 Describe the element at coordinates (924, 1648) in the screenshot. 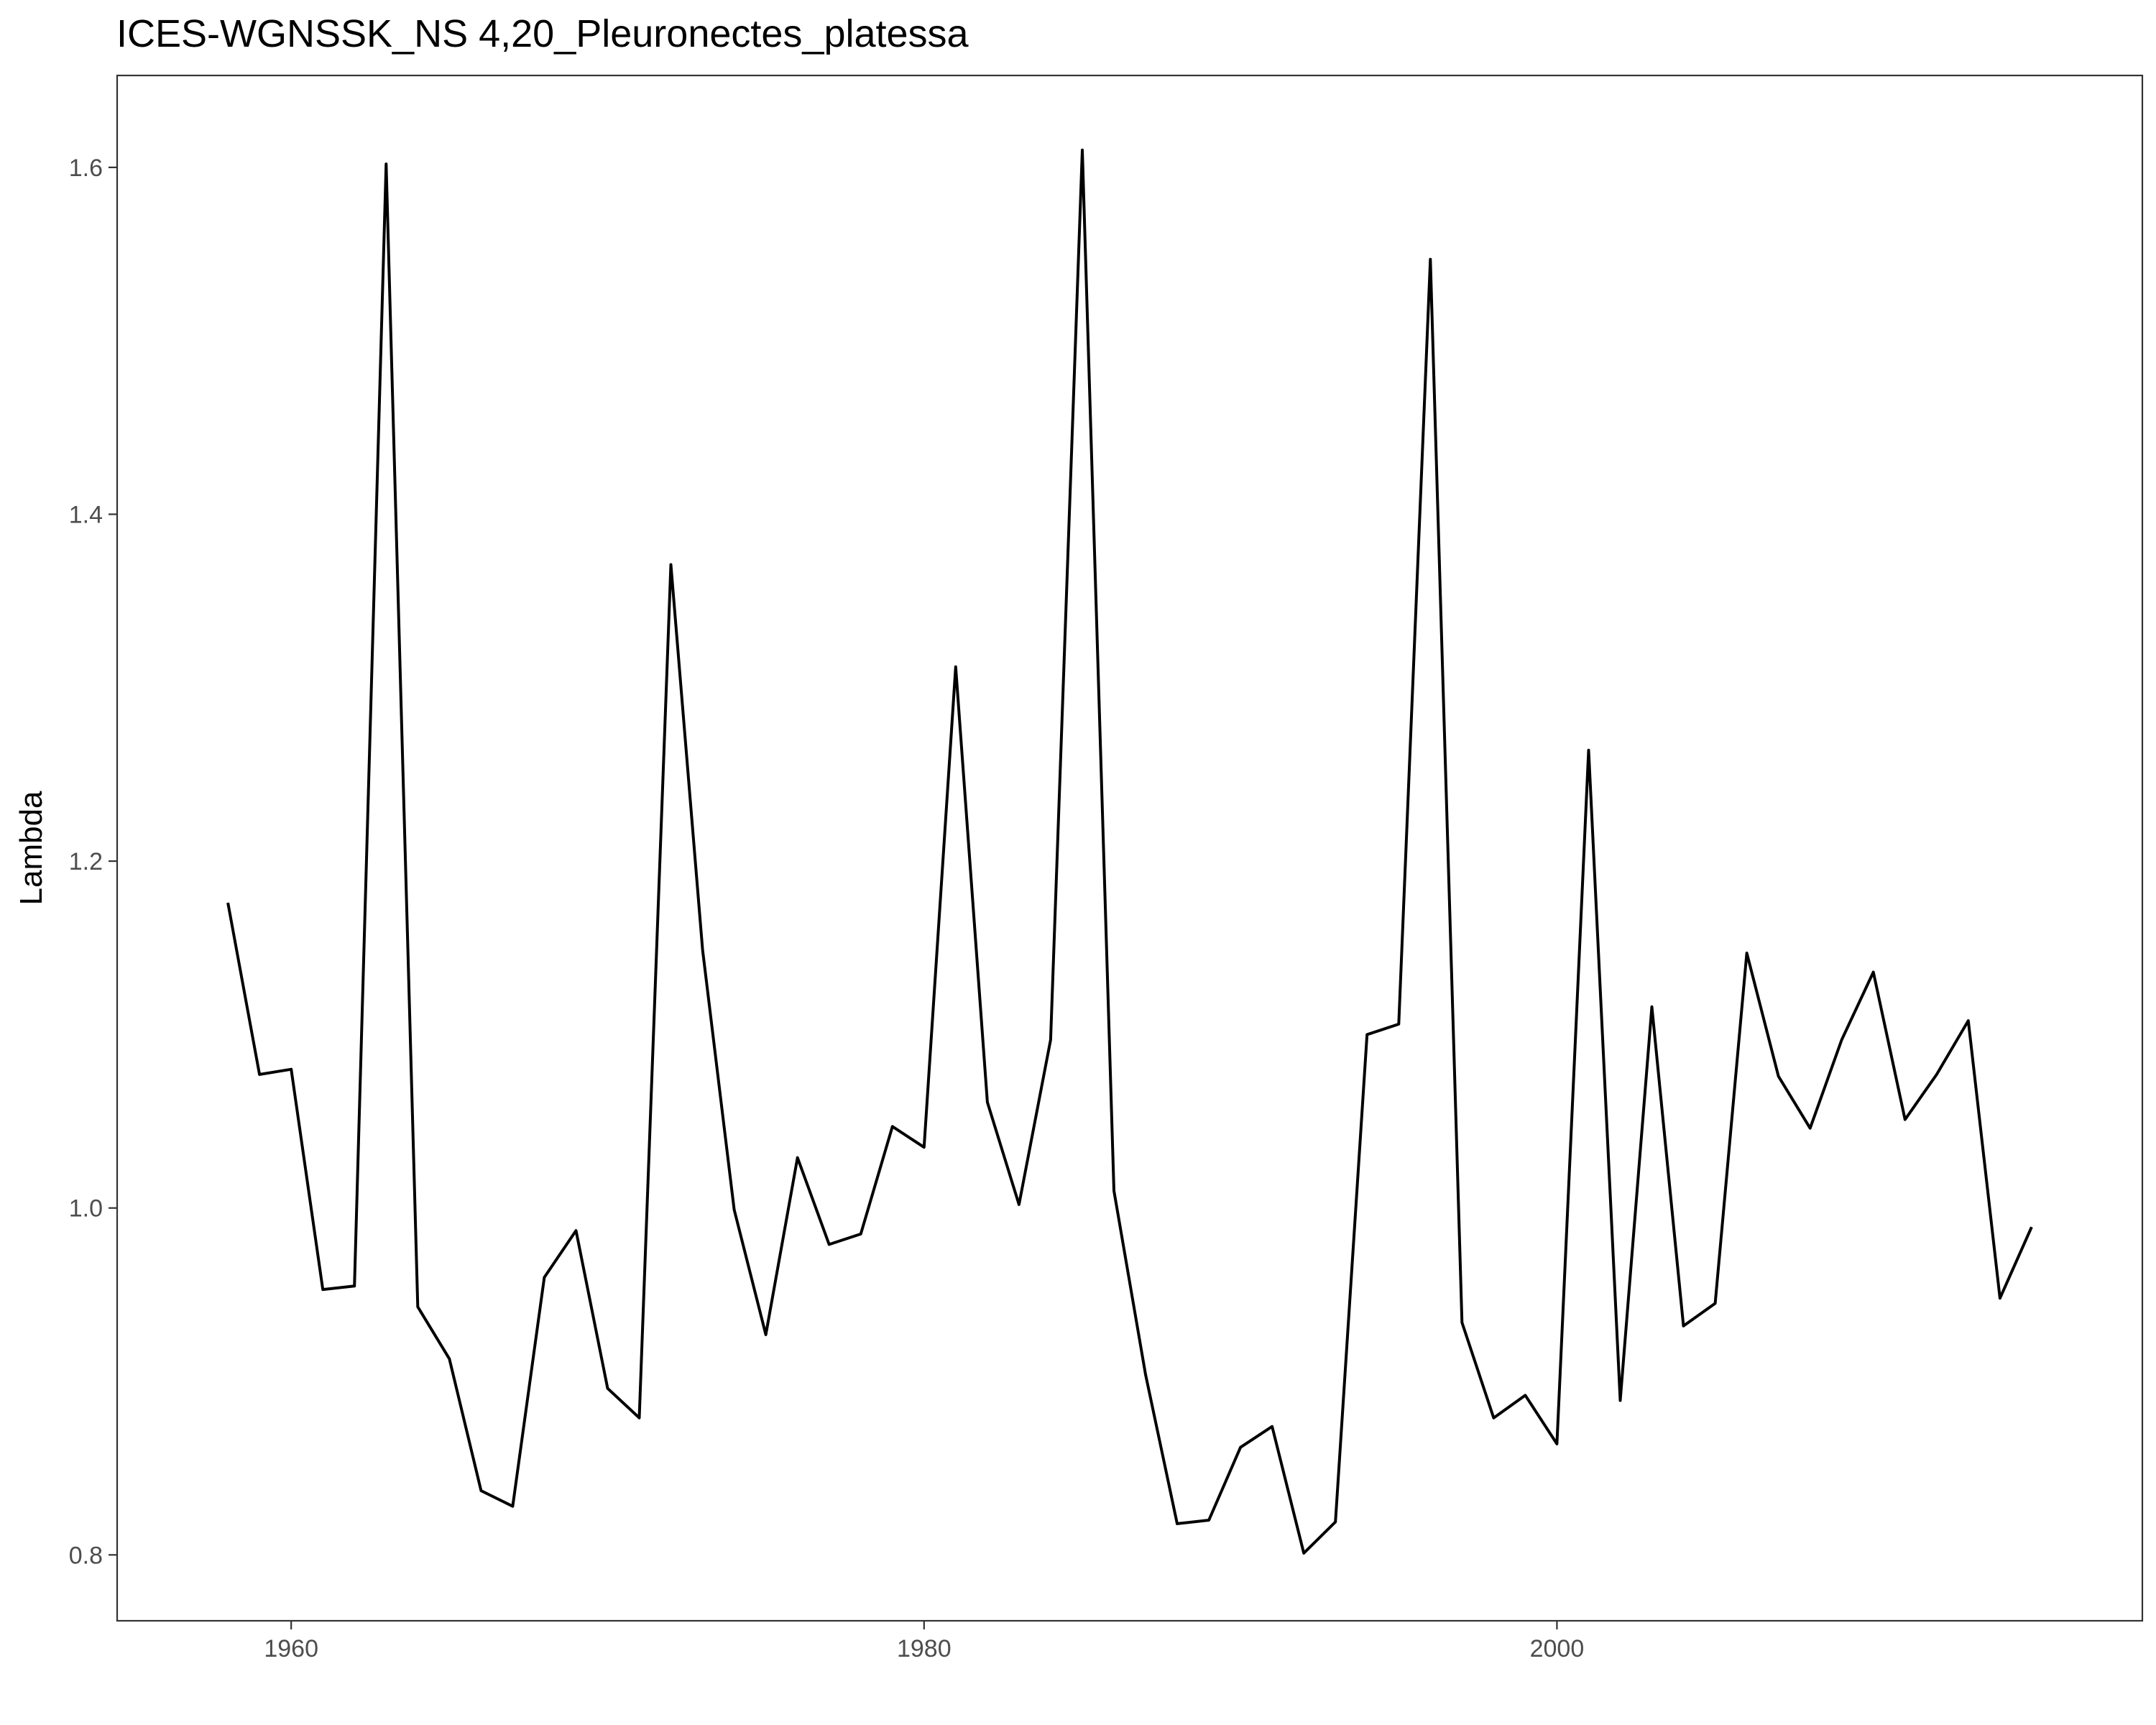

I see `x-tick-label: 1980` at that location.